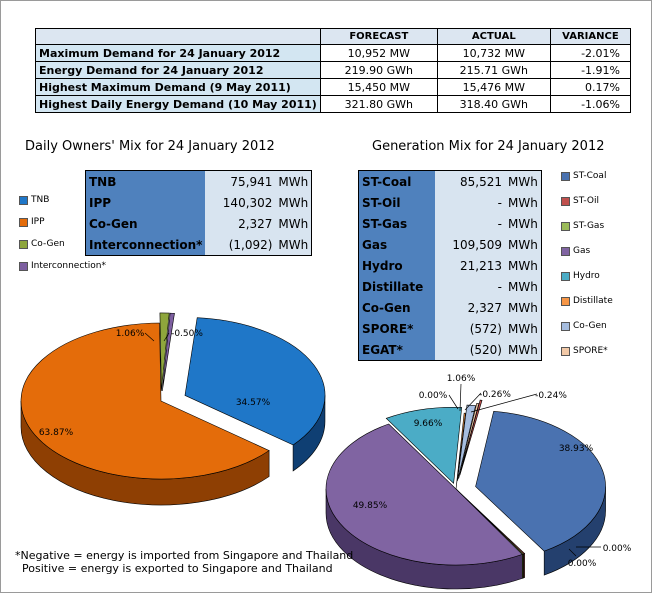 Image resolution: width=652 pixels, height=593 pixels. What do you see at coordinates (551, 396) in the screenshot?
I see `data-label: -0.24%` at bounding box center [551, 396].